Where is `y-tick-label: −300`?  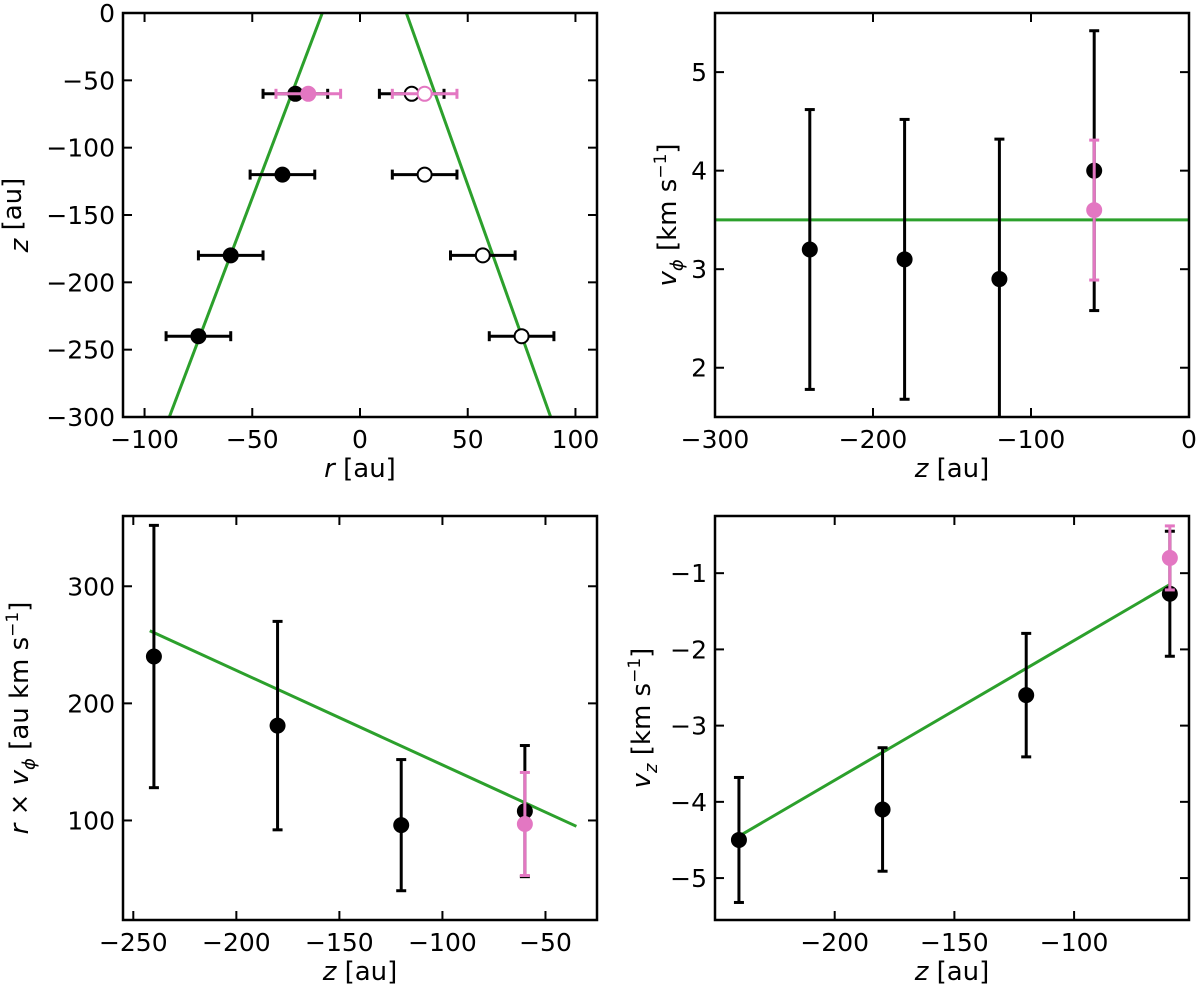 y-tick-label: −300 is located at coordinates (80, 417).